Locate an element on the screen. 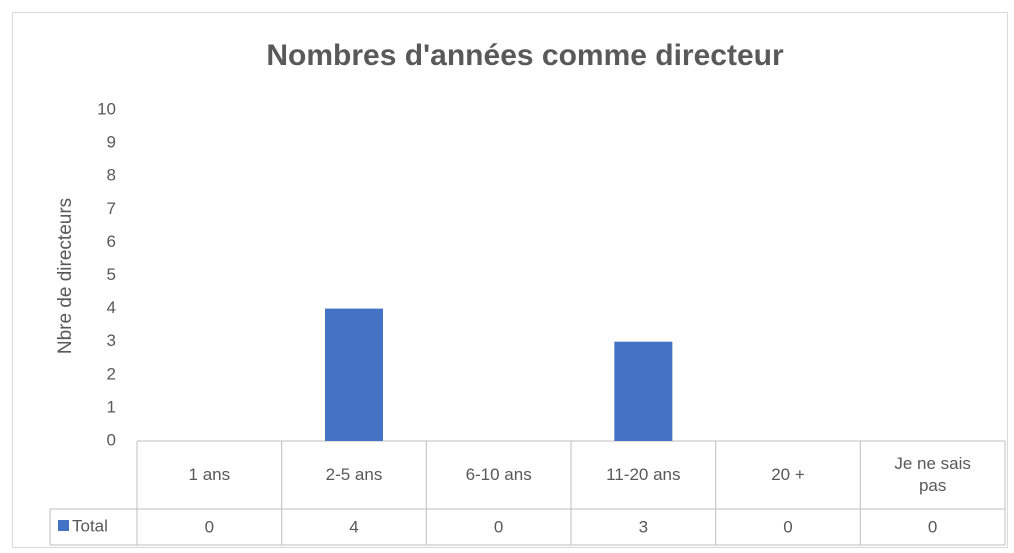  y-tick-label: 7 is located at coordinates (111, 208).